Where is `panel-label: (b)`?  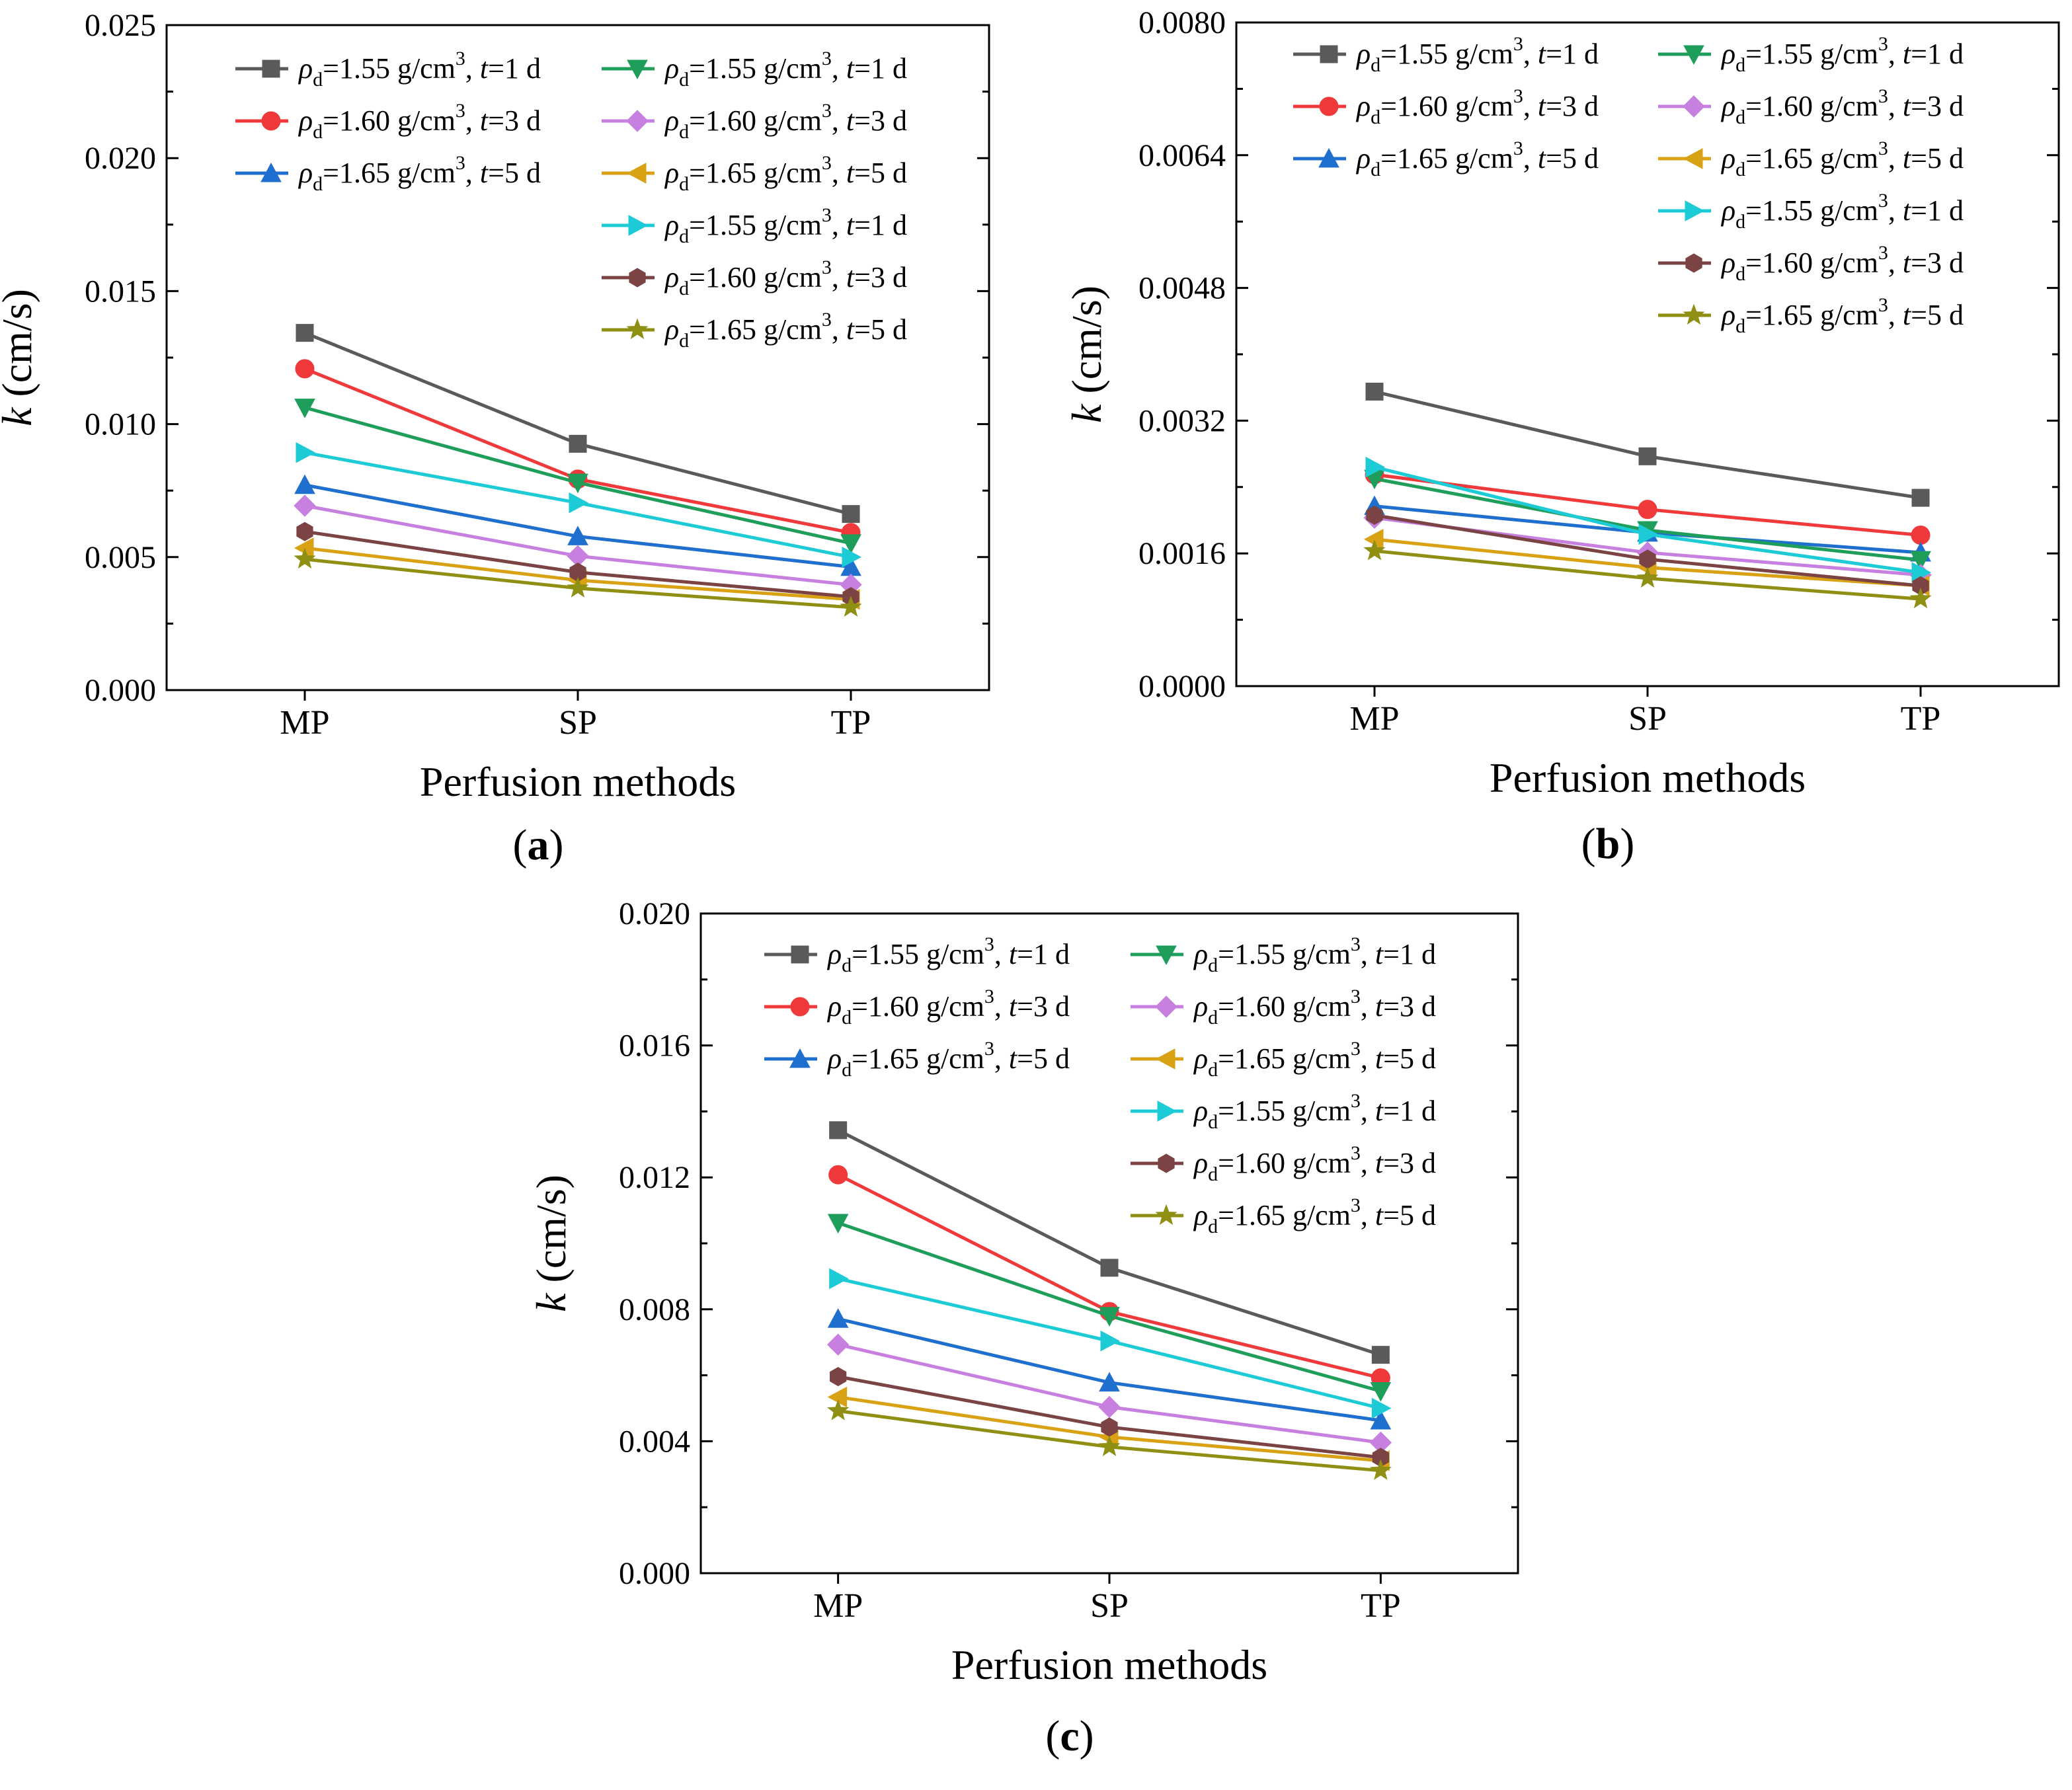 panel-label: (b) is located at coordinates (1608, 844).